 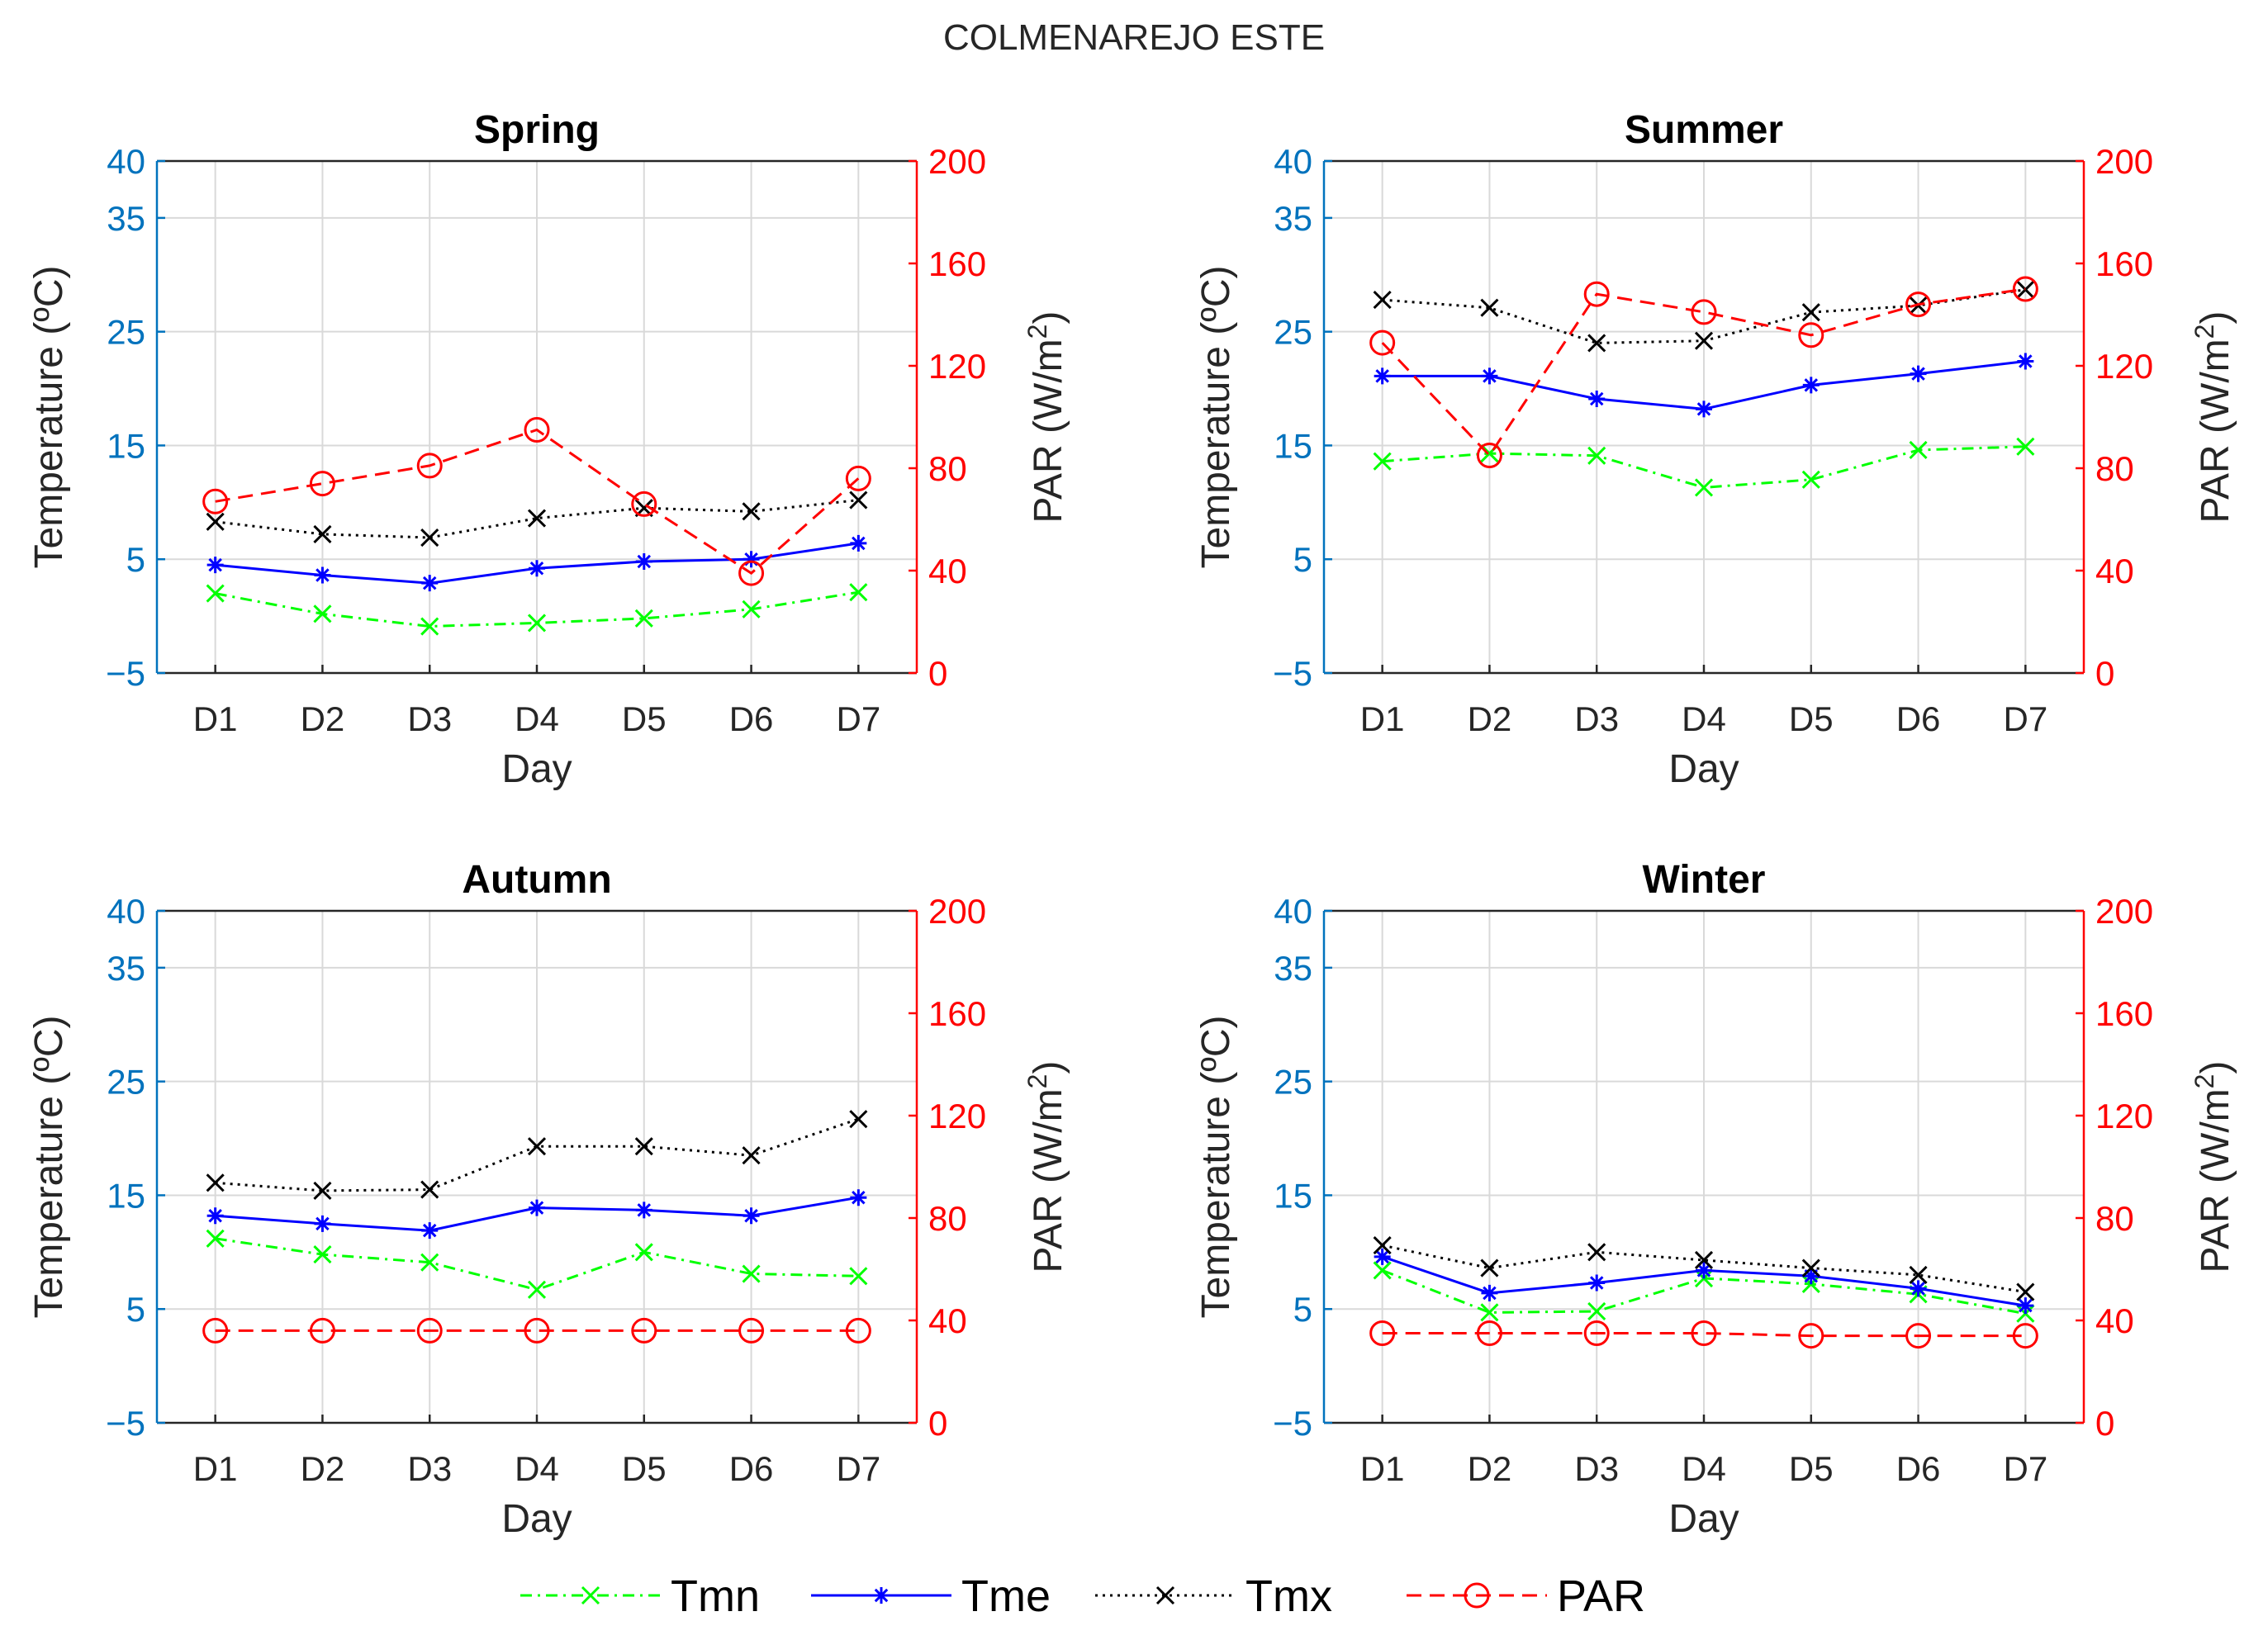 I want to click on right-tick-label: 160, so click(x=2124, y=1014).